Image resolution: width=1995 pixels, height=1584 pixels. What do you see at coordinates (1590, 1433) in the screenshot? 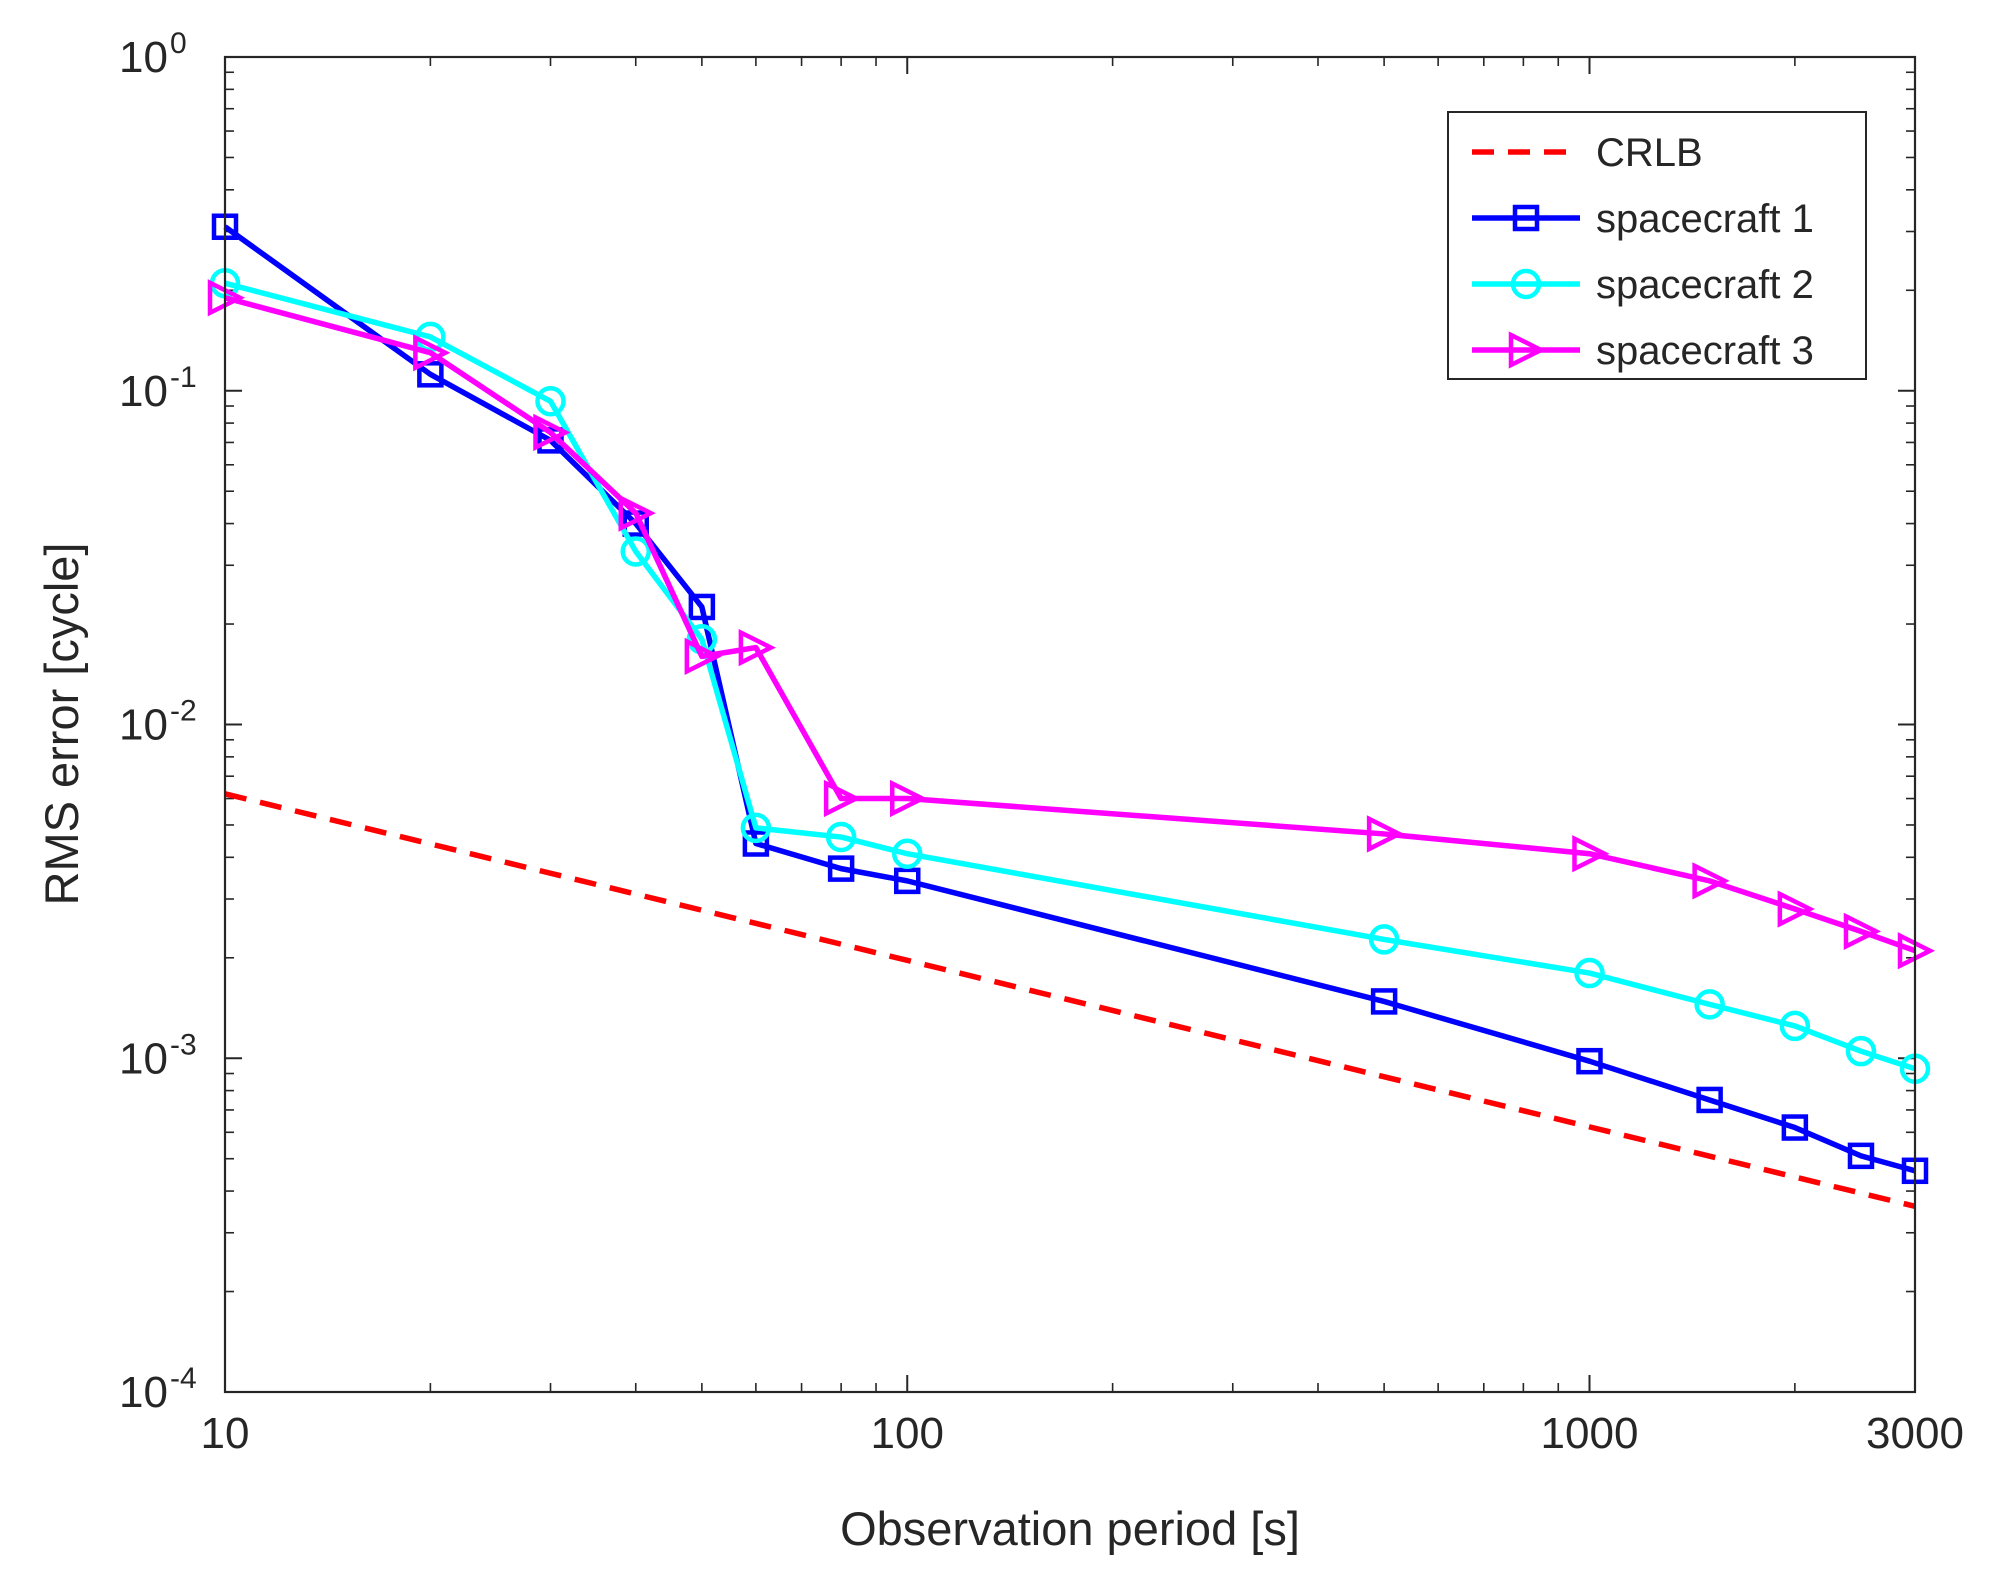
I see `x-tick-label: 1000` at bounding box center [1590, 1433].